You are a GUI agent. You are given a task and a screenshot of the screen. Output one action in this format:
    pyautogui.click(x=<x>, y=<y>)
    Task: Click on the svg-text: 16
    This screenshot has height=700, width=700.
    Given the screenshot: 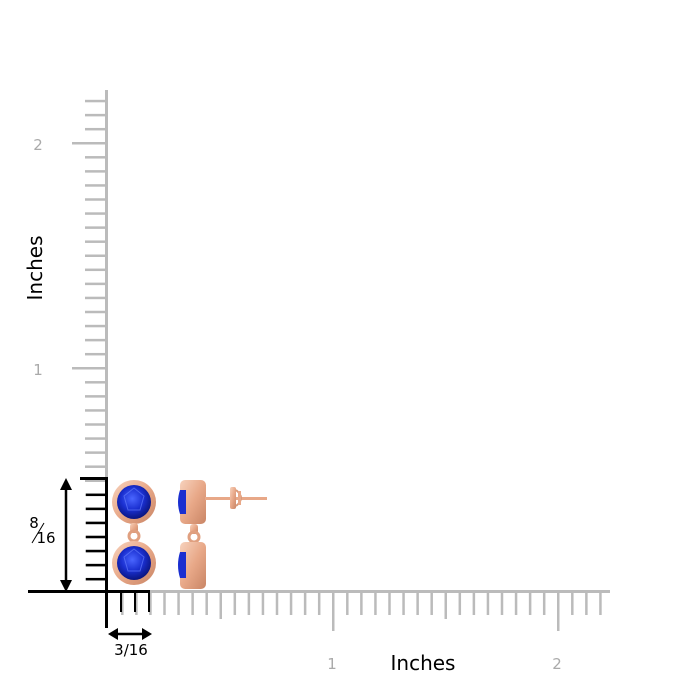 What is the action you would take?
    pyautogui.click(x=45, y=538)
    